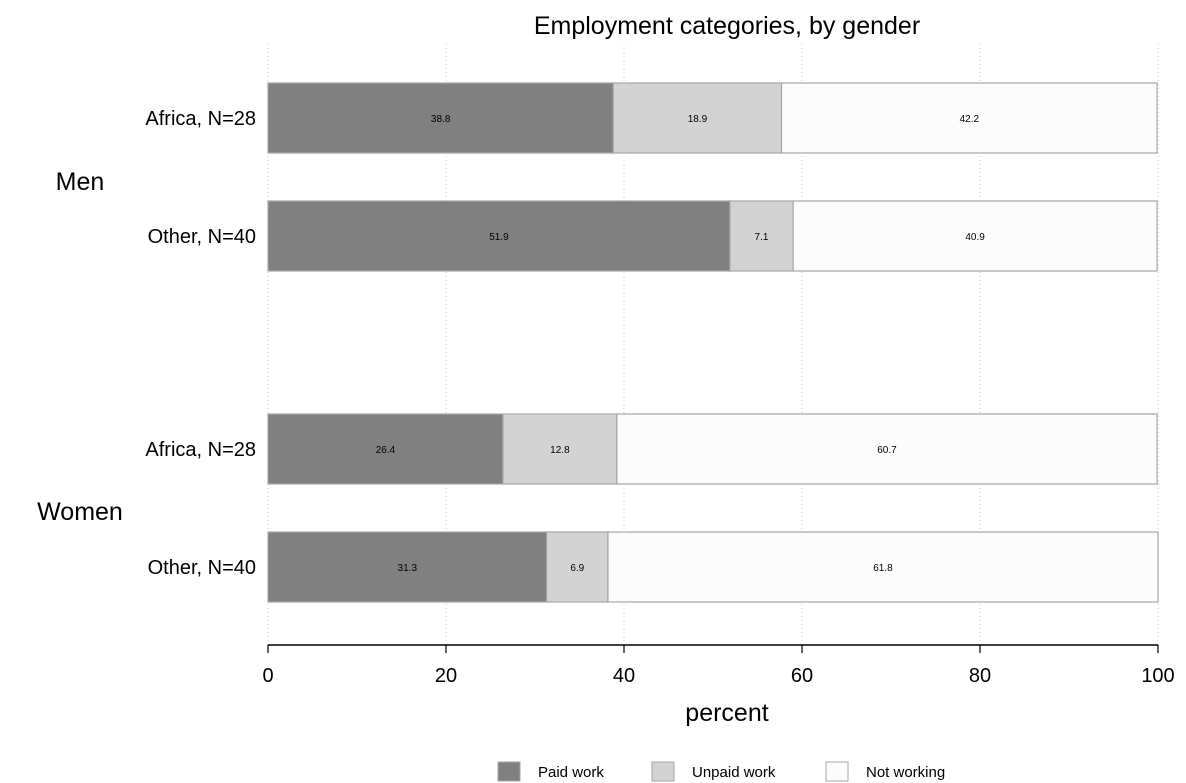 Image resolution: width=1186 pixels, height=783 pixels. I want to click on bar-value-label: 26.4, so click(386, 450).